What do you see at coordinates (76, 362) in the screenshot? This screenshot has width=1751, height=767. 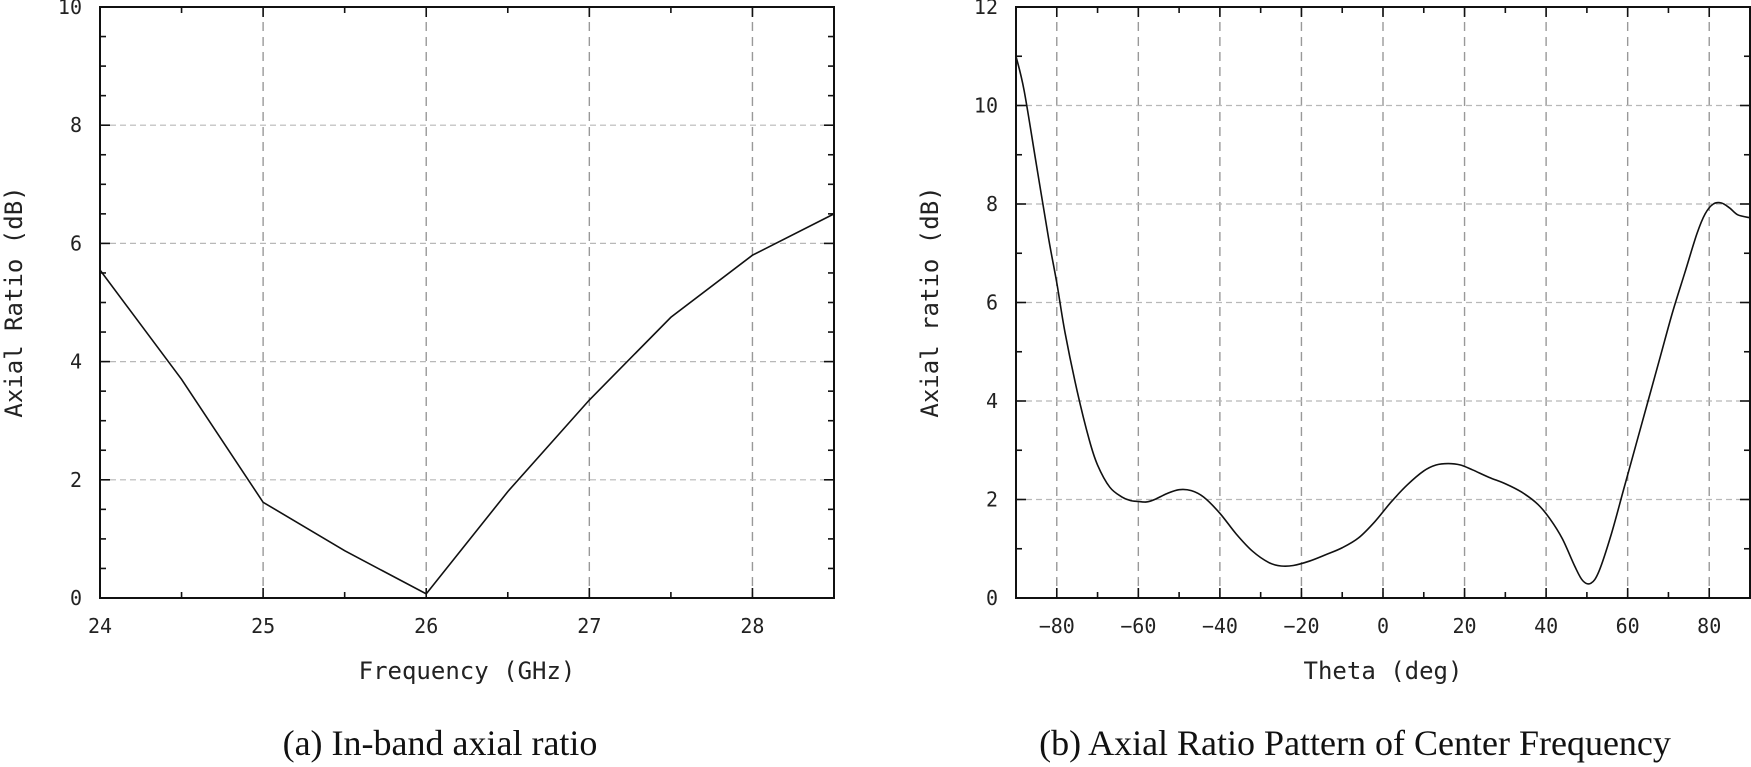 I see `a-y-tick-label: 4` at bounding box center [76, 362].